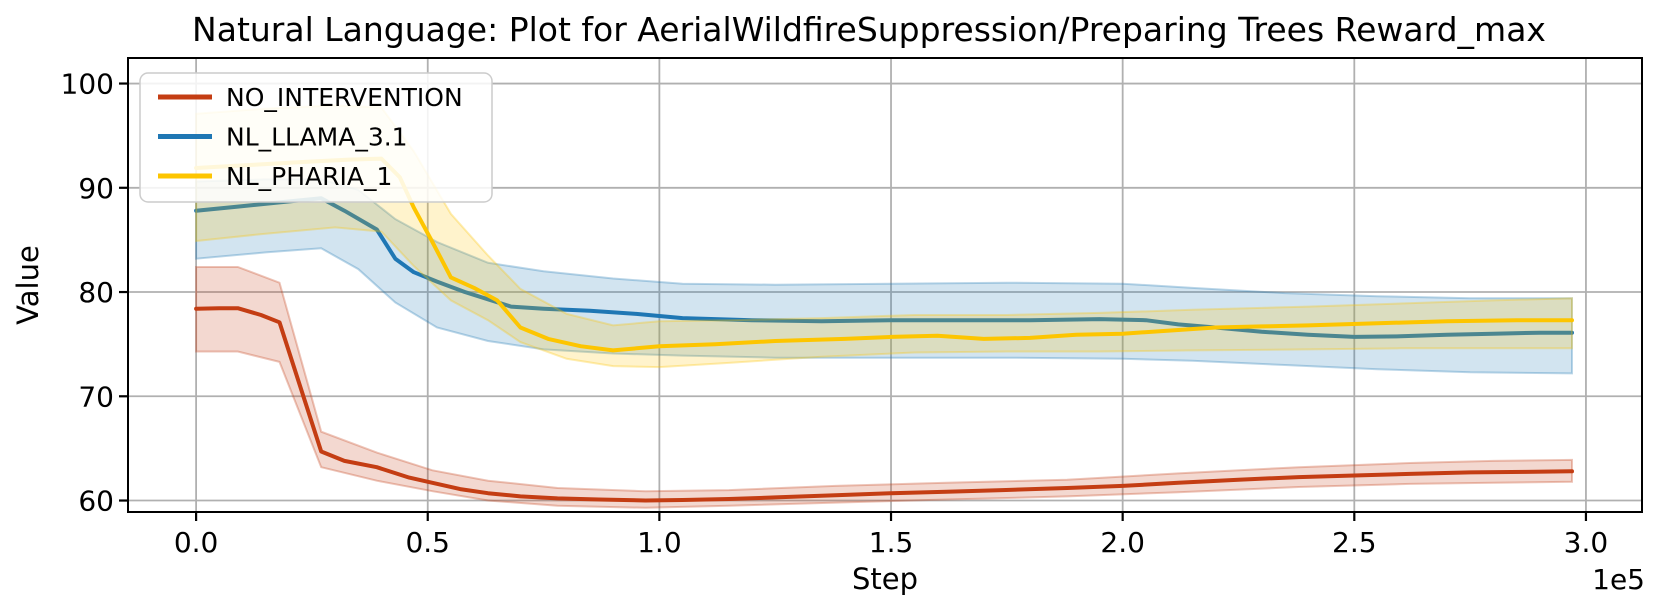  Describe the element at coordinates (885, 579) in the screenshot. I see `x-axis-label: Step` at that location.